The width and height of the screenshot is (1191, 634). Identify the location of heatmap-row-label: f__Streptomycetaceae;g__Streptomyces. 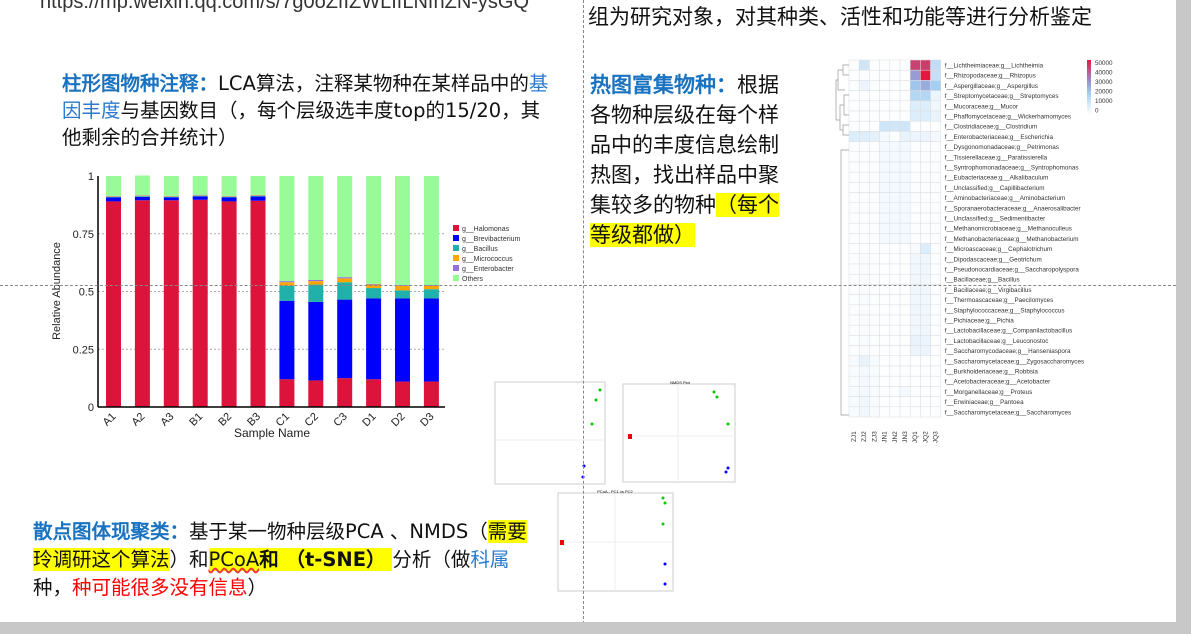
(1002, 96).